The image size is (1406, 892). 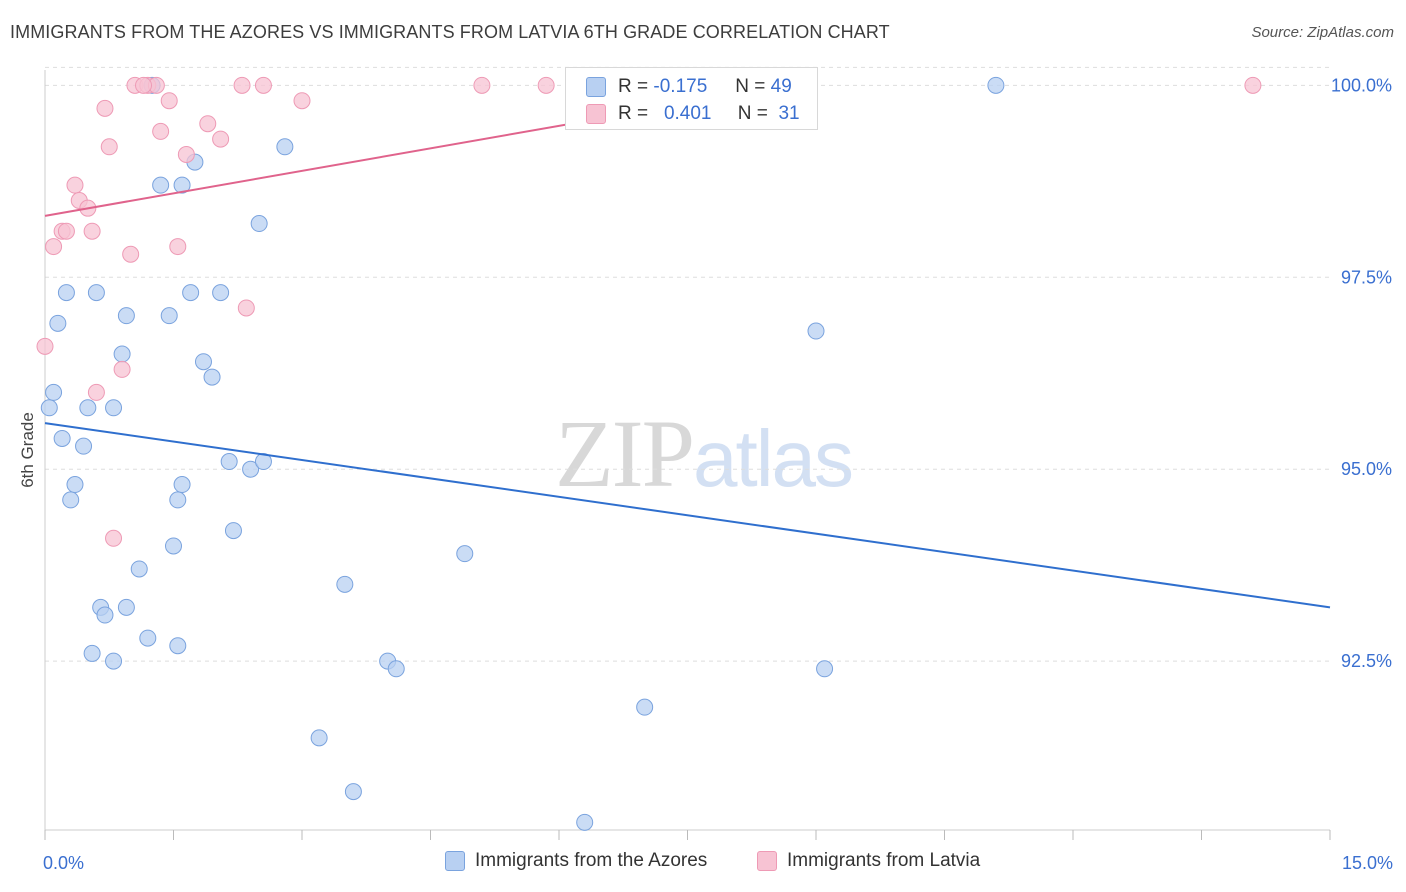 What do you see at coordinates (633, 86) in the screenshot?
I see `azores-r-label: R =` at bounding box center [633, 86].